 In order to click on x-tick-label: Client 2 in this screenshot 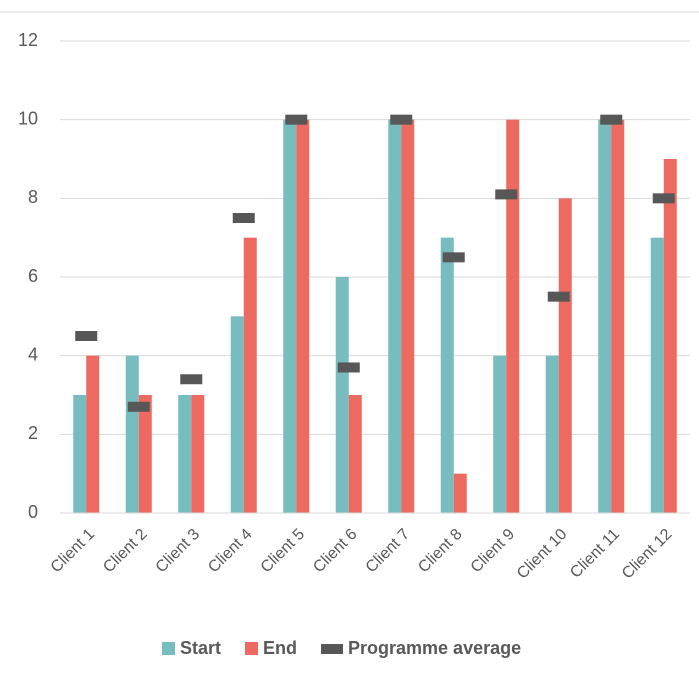, I will do `click(125, 551)`.